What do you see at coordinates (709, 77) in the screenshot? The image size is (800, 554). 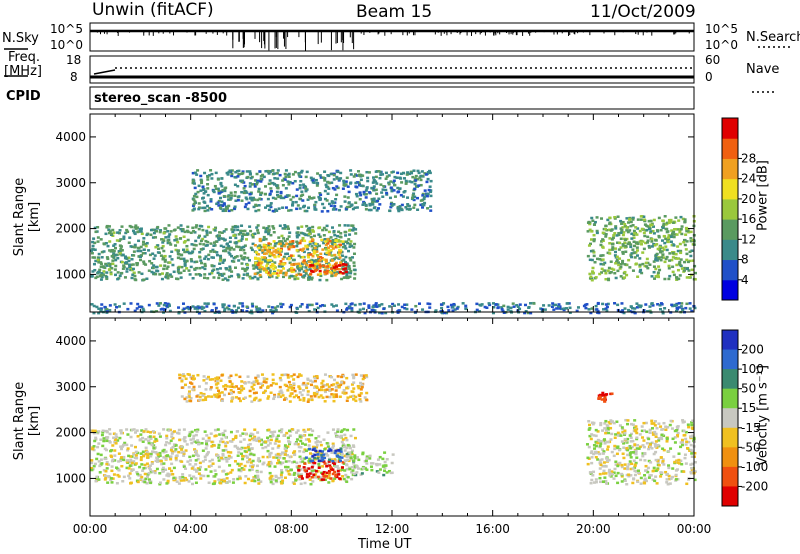 I see `nave-tick-bottom: 0` at bounding box center [709, 77].